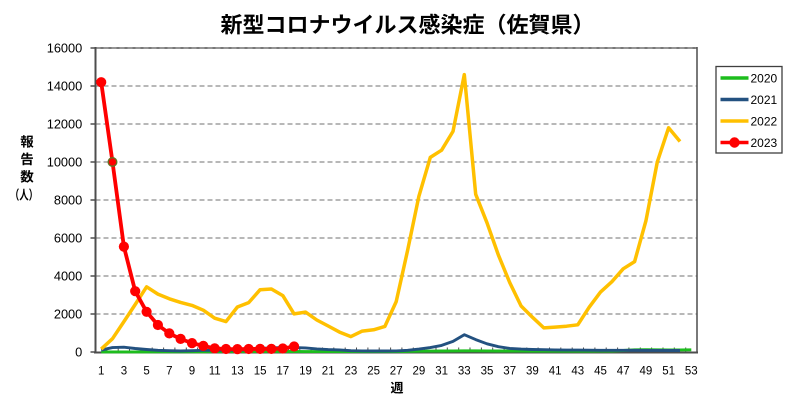  What do you see at coordinates (351, 372) in the screenshot?
I see `svg-text: 23` at bounding box center [351, 372].